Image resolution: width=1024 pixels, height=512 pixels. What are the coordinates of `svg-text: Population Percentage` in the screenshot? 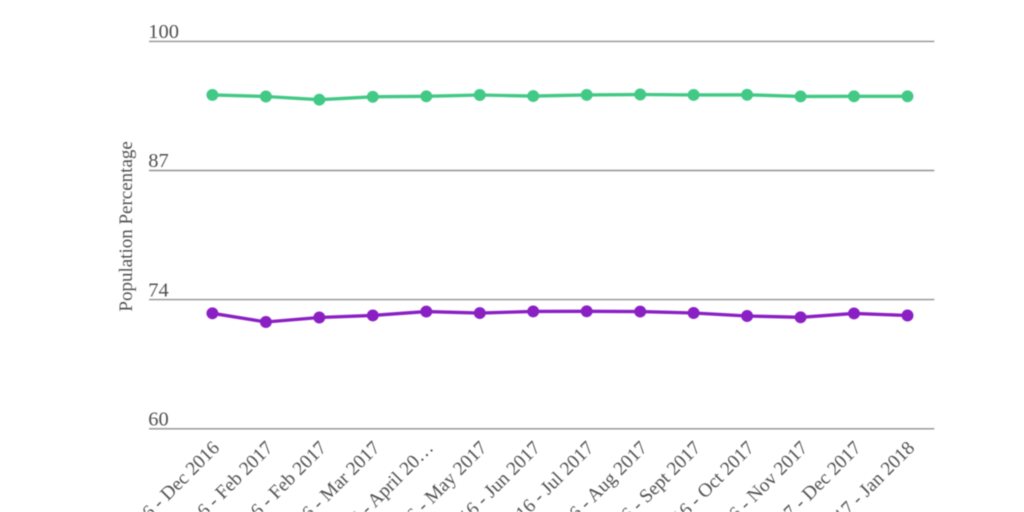 It's located at (126, 226).